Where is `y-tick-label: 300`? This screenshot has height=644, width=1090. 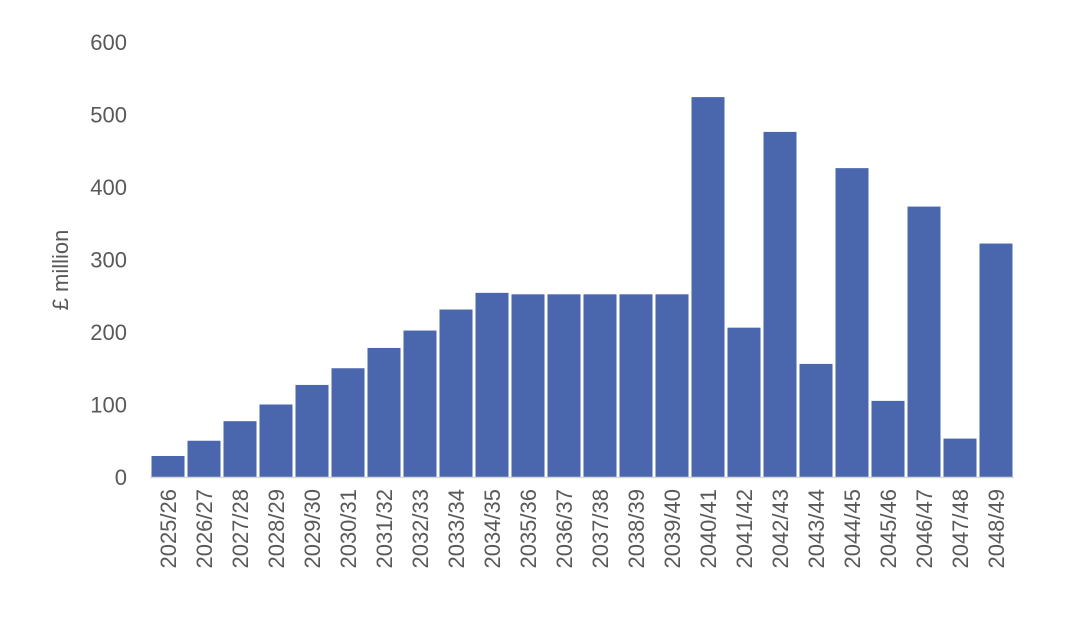 y-tick-label: 300 is located at coordinates (108, 260).